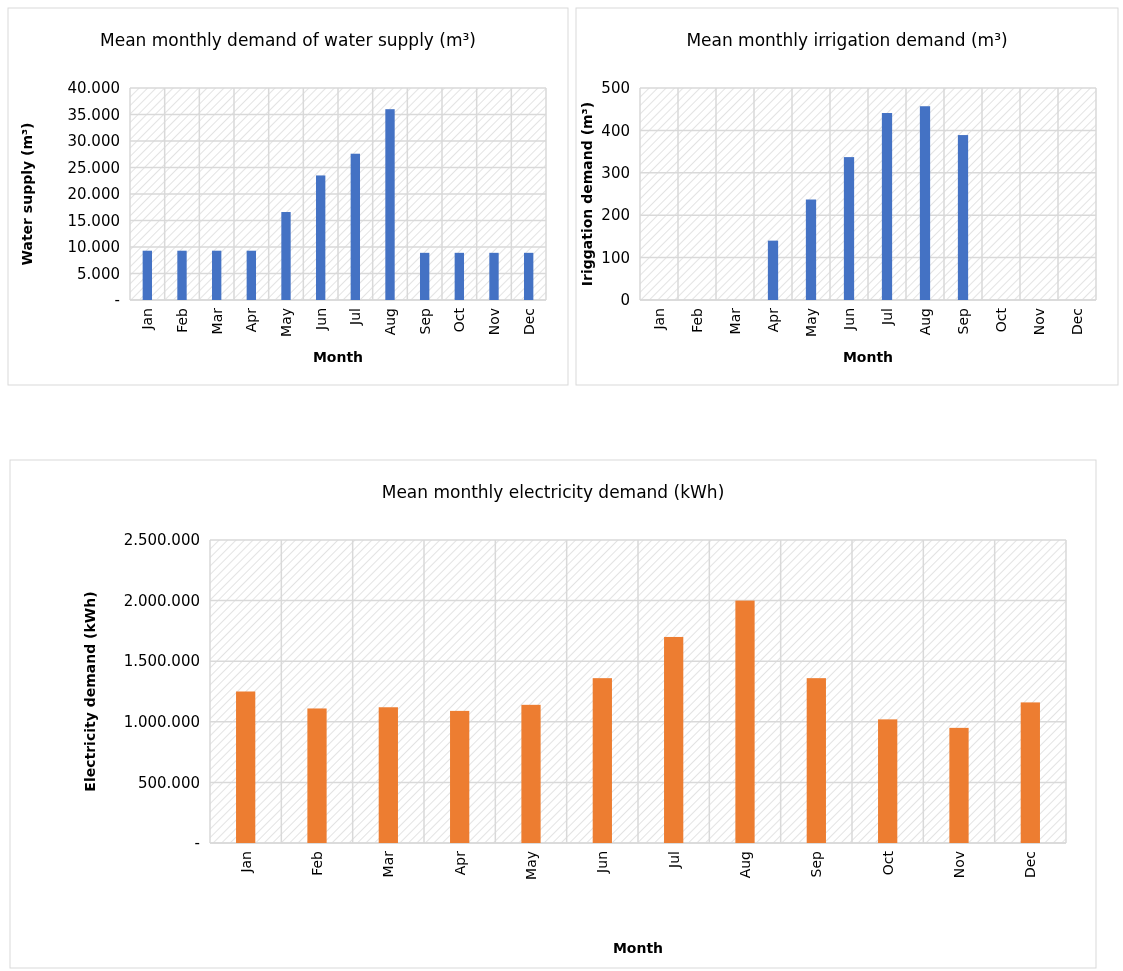 The width and height of the screenshot is (1123, 971). Describe the element at coordinates (93, 194) in the screenshot. I see `y-tick-label: 20.000` at that location.